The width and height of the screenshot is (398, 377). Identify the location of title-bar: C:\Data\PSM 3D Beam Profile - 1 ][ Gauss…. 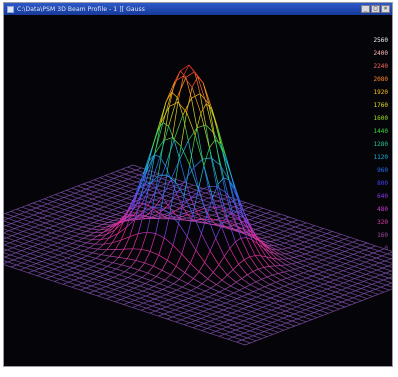
(198, 9).